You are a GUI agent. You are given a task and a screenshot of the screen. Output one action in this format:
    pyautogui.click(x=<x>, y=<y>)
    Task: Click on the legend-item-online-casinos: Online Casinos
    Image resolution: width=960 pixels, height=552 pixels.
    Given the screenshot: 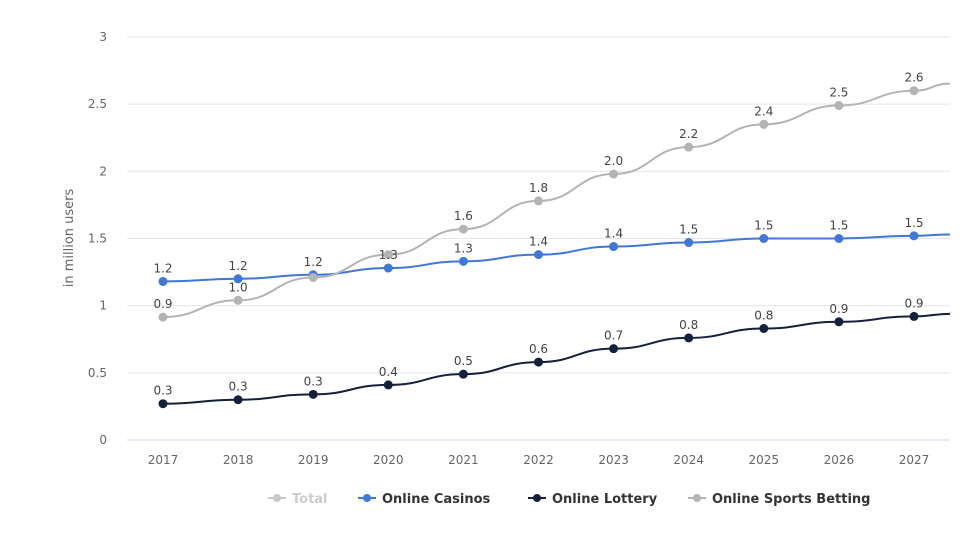 What is the action you would take?
    pyautogui.click(x=424, y=499)
    